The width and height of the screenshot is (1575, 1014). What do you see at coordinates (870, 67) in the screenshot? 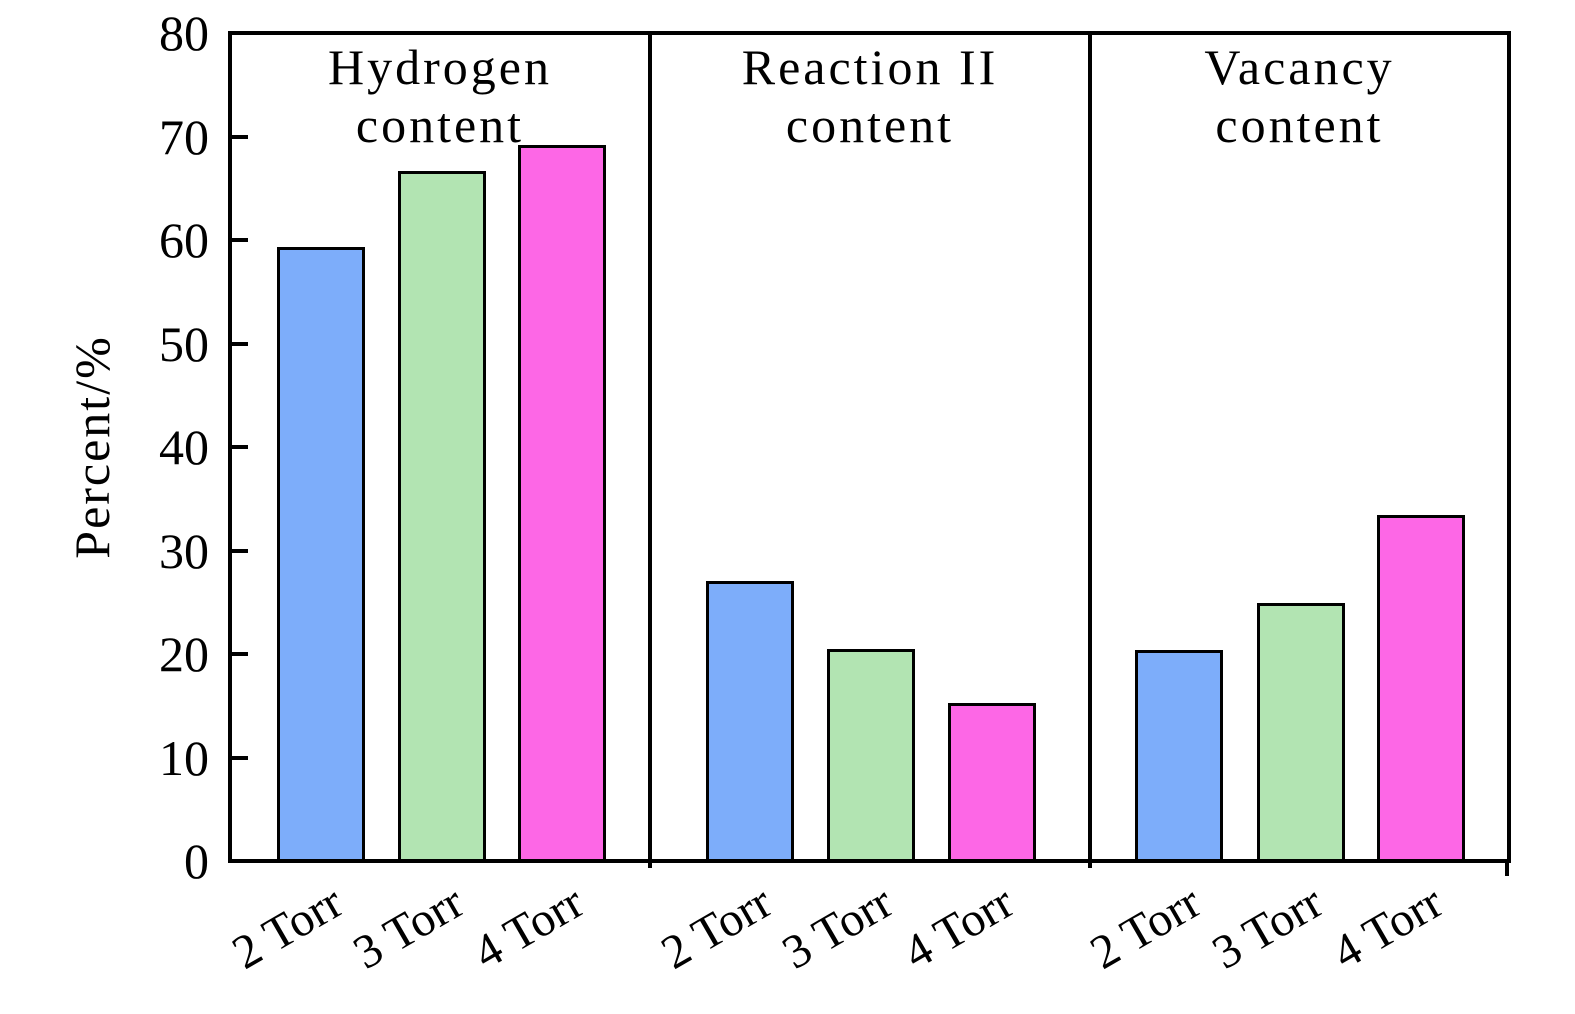
I see `panel-title-line-reaction-ii: Reaction II` at bounding box center [870, 67].